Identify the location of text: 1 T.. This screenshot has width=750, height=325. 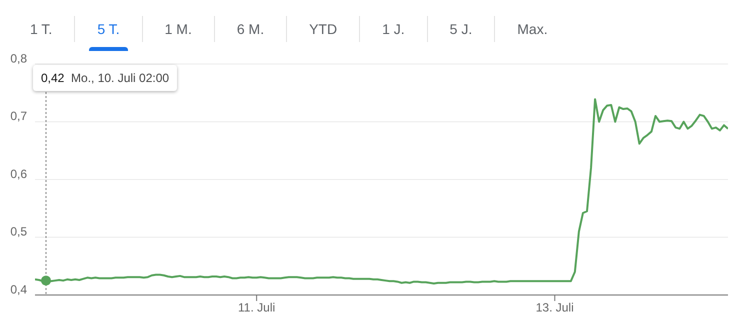
(41, 29).